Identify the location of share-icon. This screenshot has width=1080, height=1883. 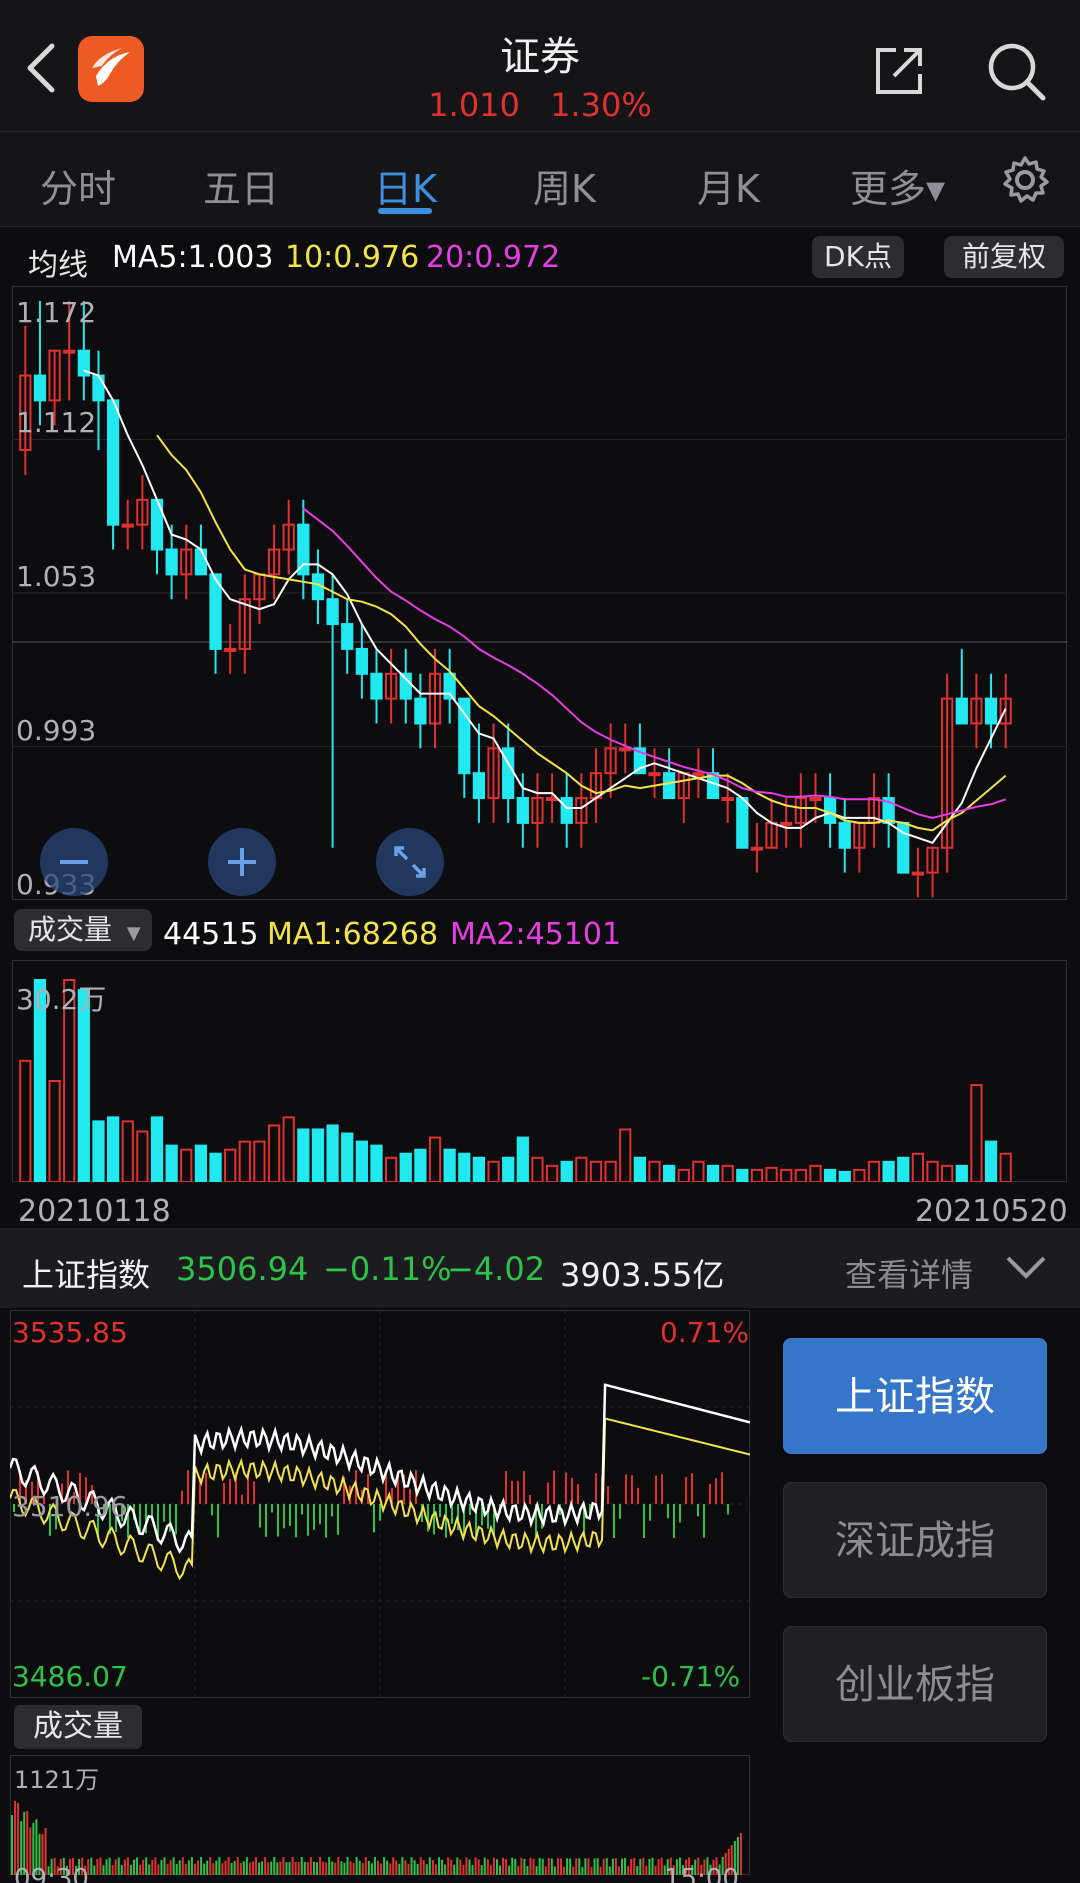
(900, 70).